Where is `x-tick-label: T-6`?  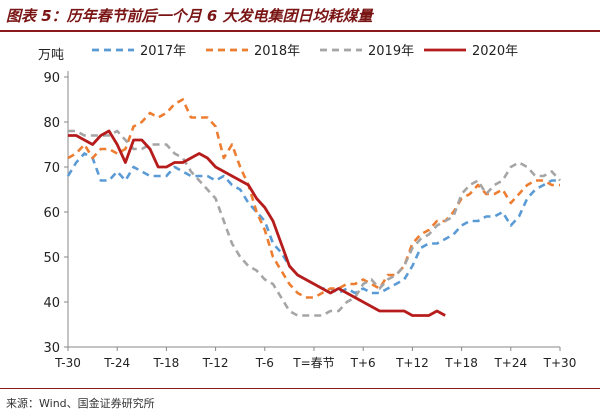 x-tick-label: T-6 is located at coordinates (264, 363).